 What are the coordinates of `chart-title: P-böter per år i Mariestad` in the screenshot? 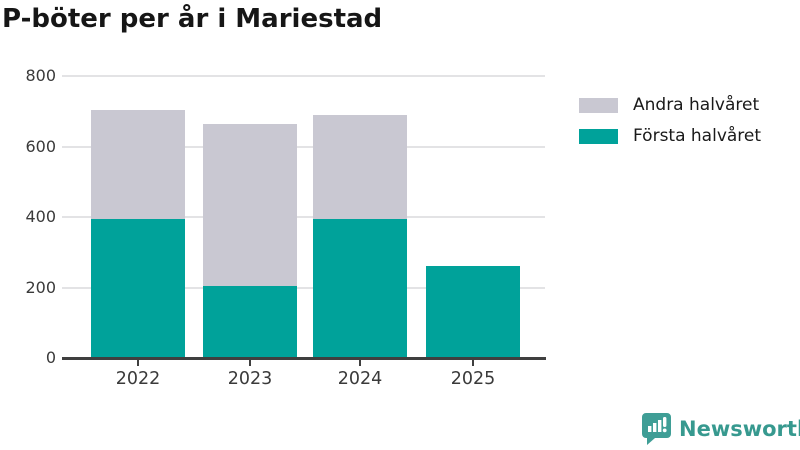 It's located at (192, 19).